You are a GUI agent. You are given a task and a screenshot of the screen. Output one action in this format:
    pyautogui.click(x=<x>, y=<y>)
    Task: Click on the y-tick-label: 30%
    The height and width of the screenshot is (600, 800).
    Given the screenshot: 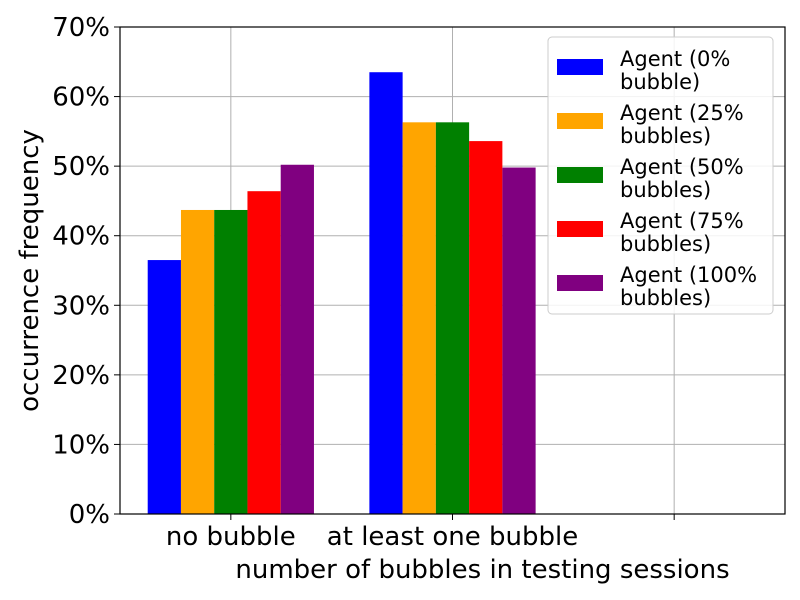 What is the action you would take?
    pyautogui.click(x=81, y=306)
    